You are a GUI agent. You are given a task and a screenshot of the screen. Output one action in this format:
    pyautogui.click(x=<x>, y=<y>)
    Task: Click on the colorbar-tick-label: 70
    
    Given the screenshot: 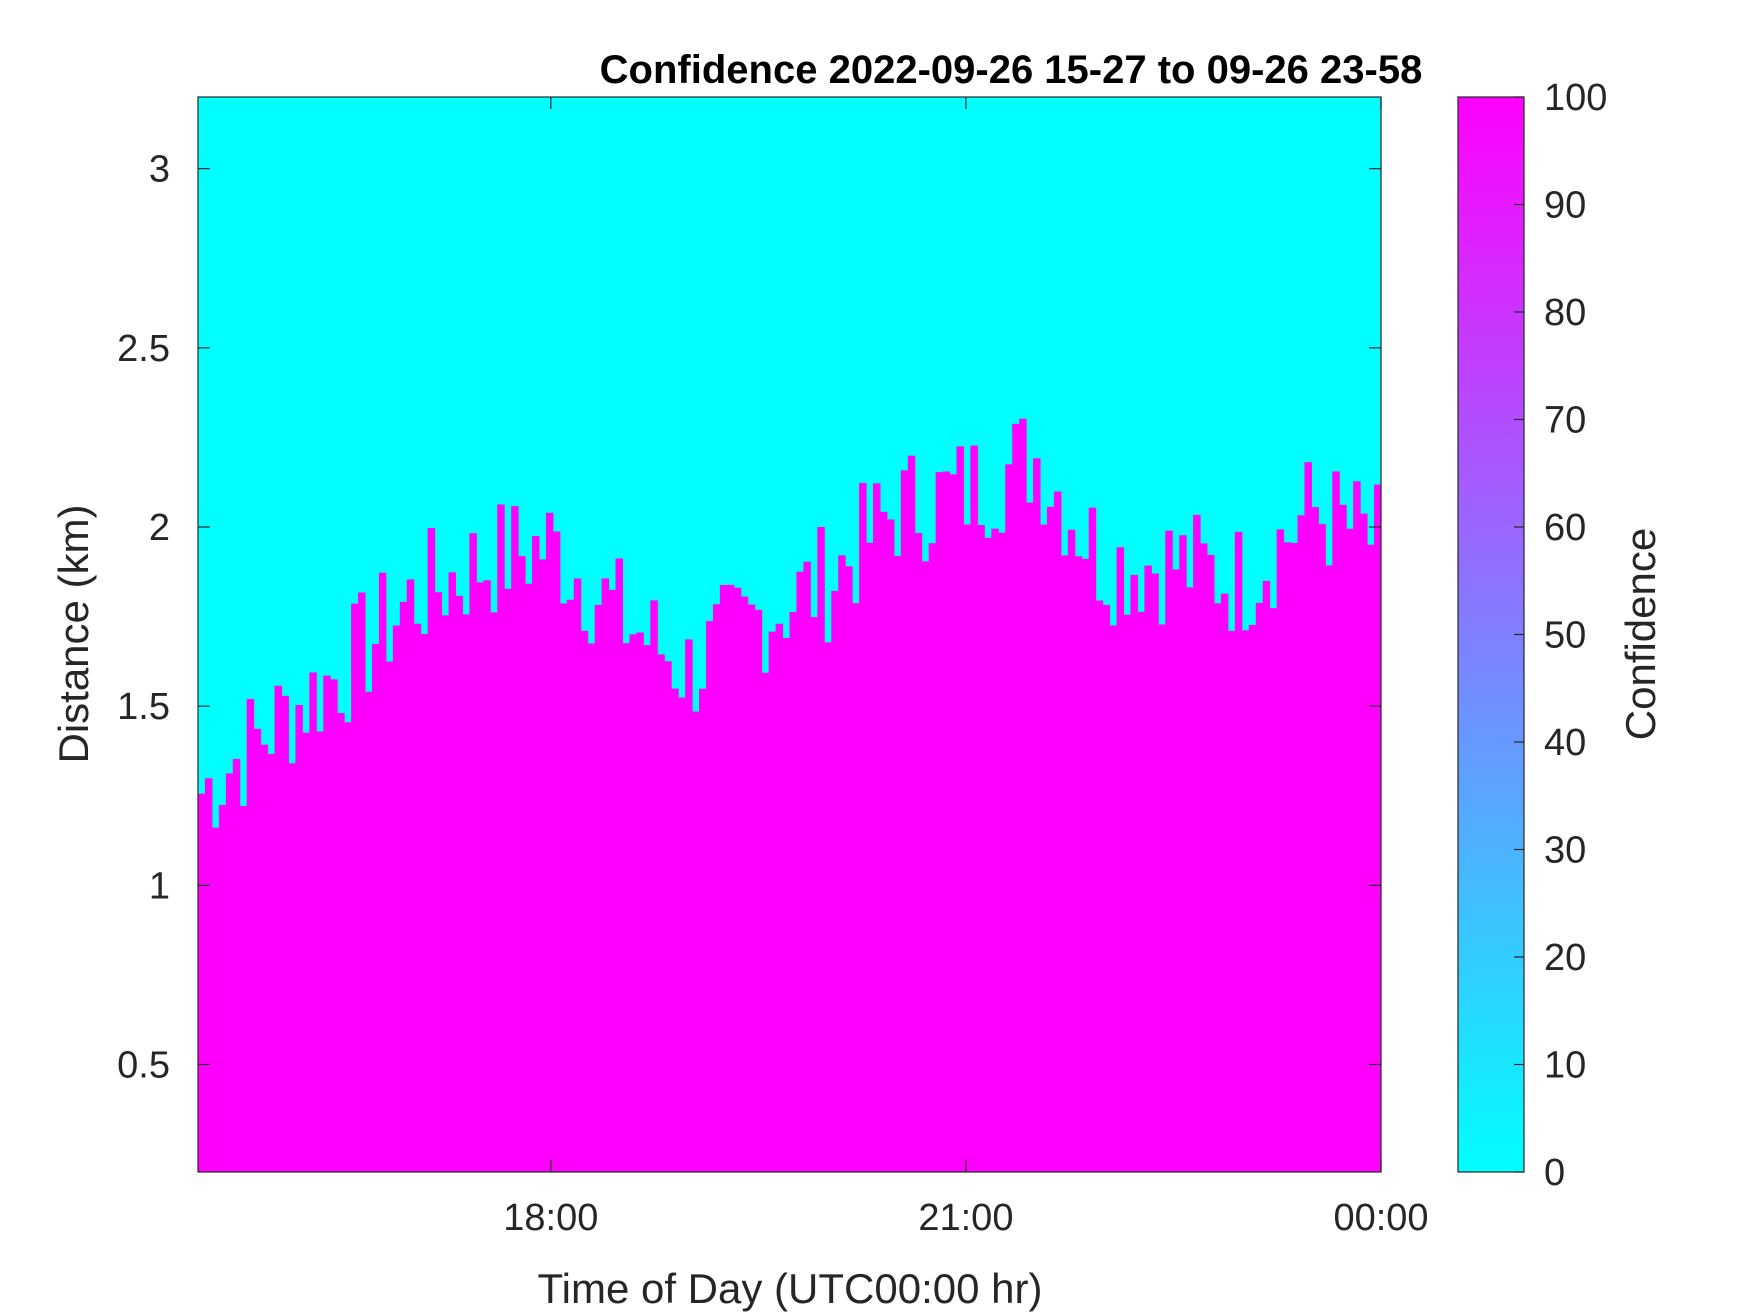 What is the action you would take?
    pyautogui.click(x=1565, y=421)
    